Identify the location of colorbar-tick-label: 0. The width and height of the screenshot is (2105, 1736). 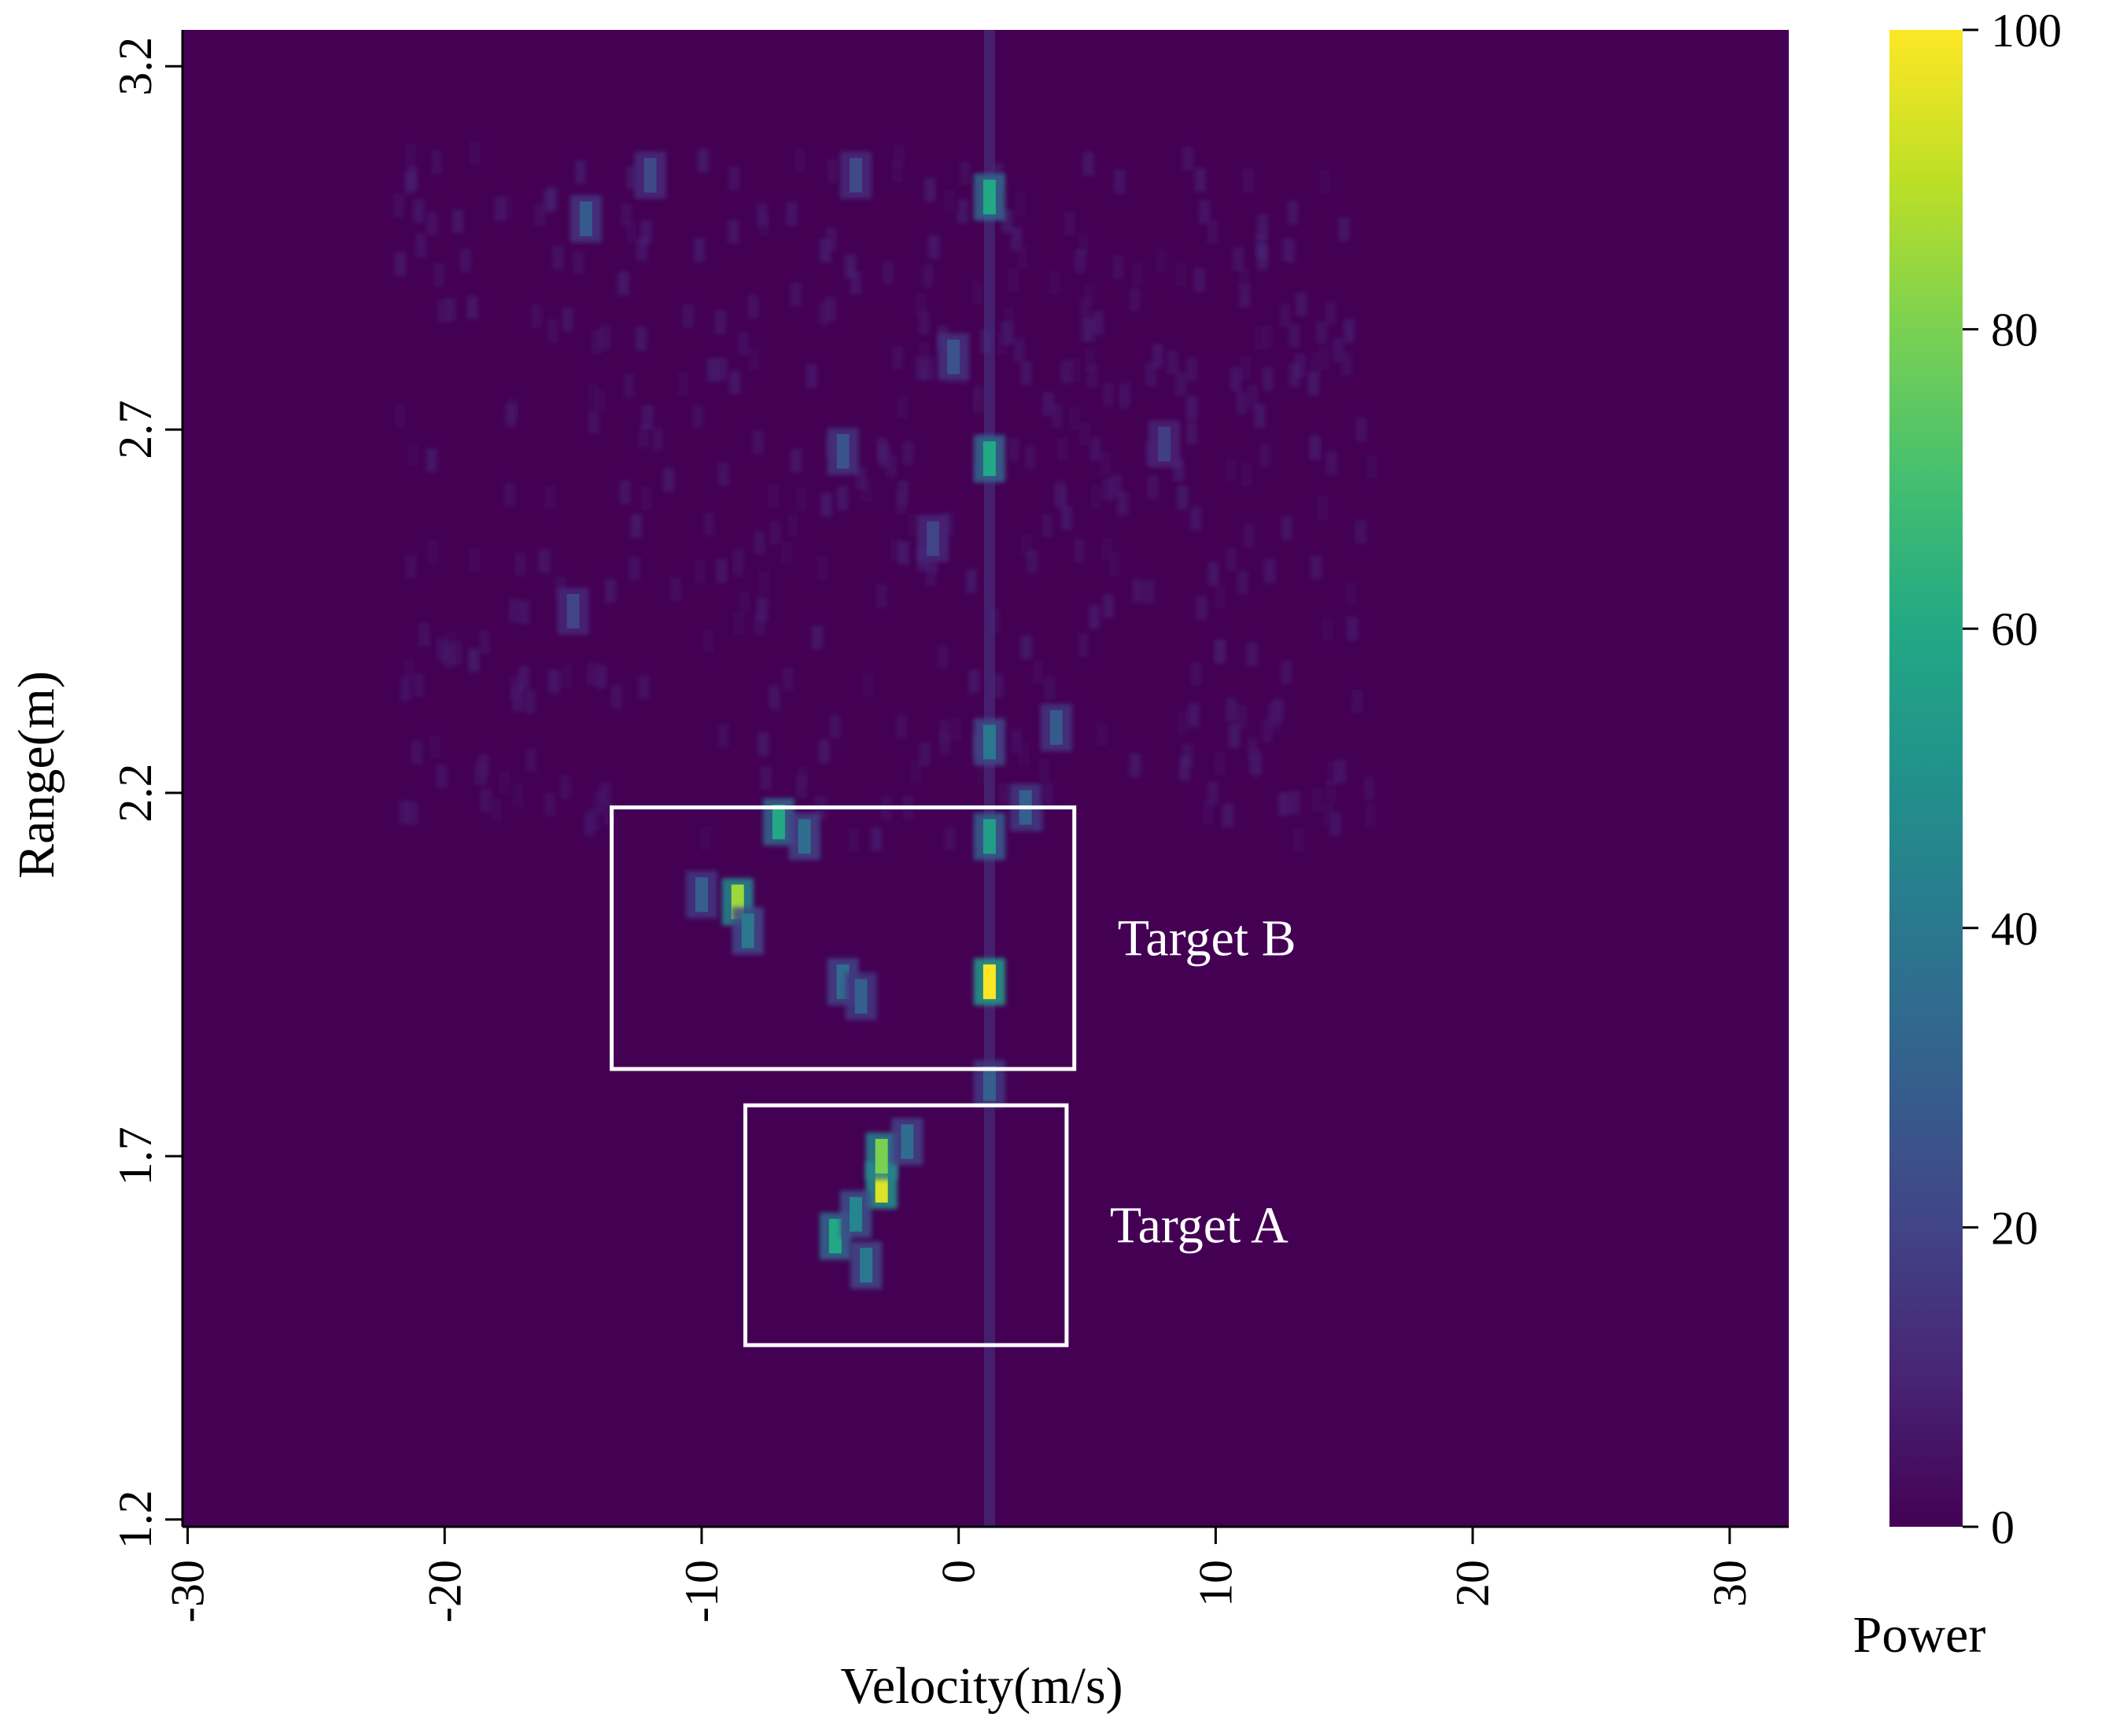
(2003, 1528).